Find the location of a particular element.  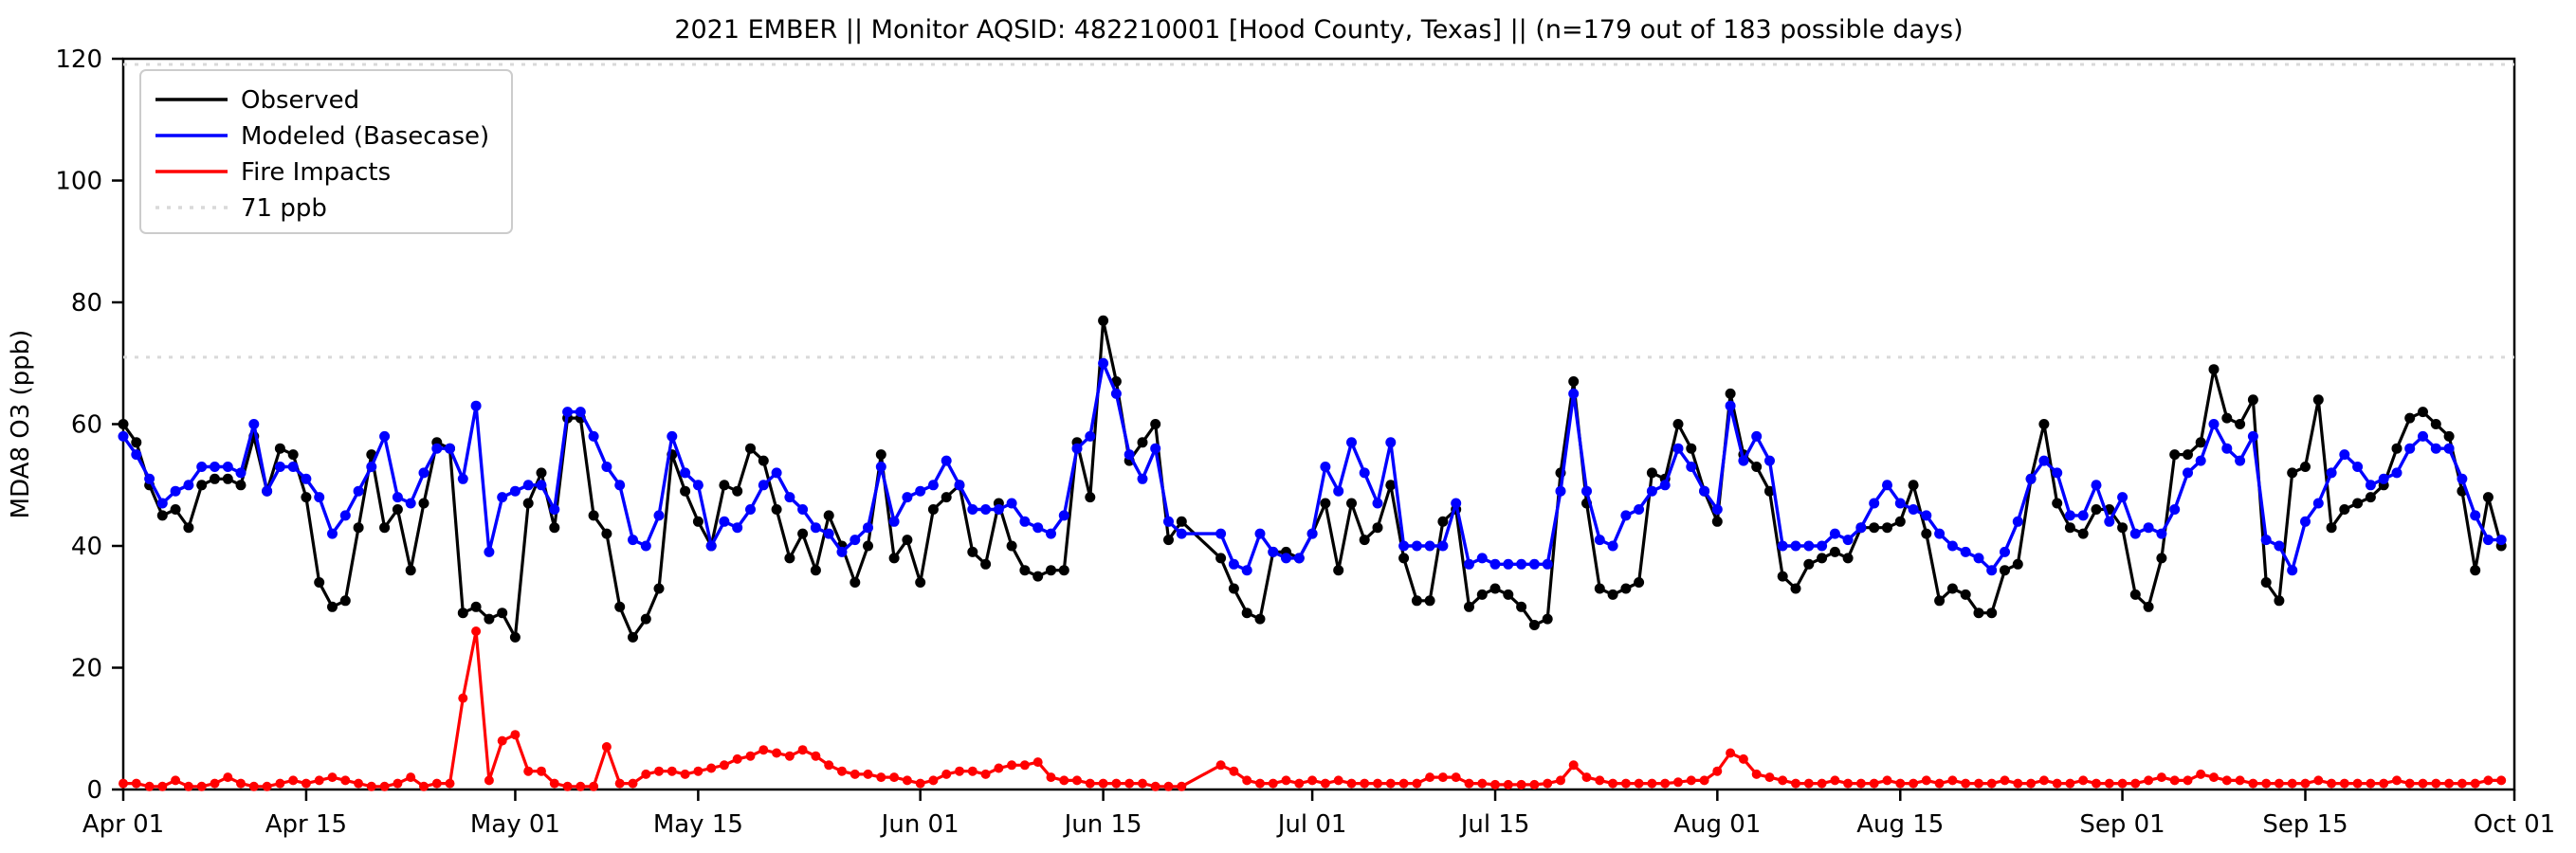

y-tick-label: 40 is located at coordinates (86, 547).